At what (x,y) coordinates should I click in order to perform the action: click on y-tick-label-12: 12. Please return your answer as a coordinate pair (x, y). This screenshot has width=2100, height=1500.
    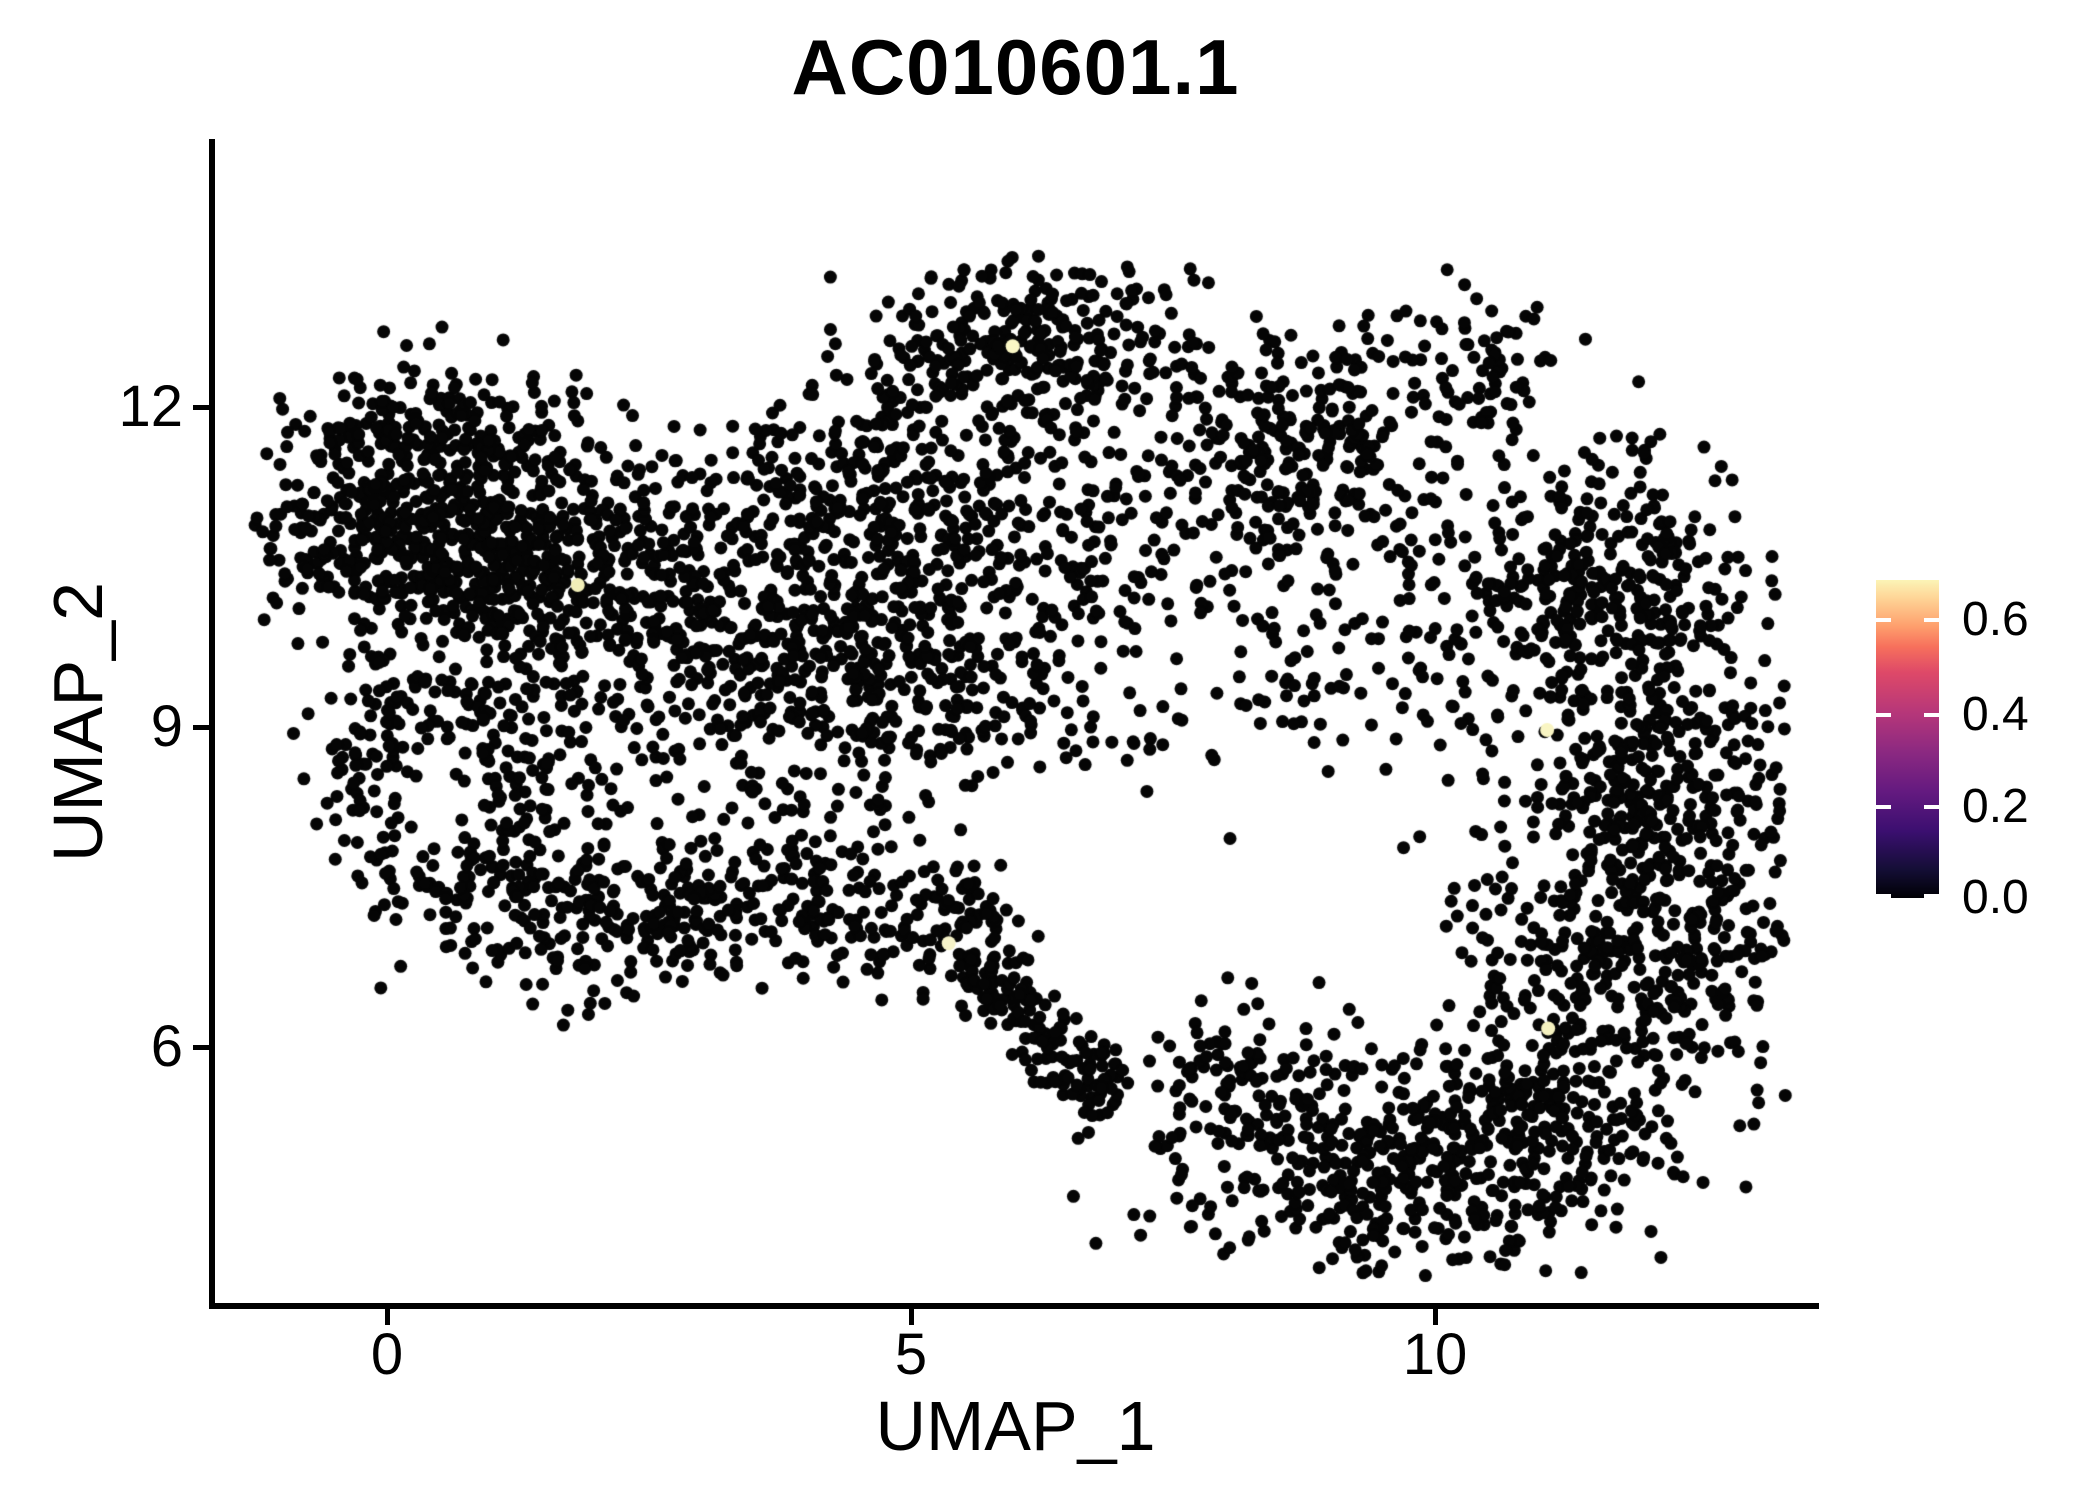
    Looking at the image, I should click on (150, 406).